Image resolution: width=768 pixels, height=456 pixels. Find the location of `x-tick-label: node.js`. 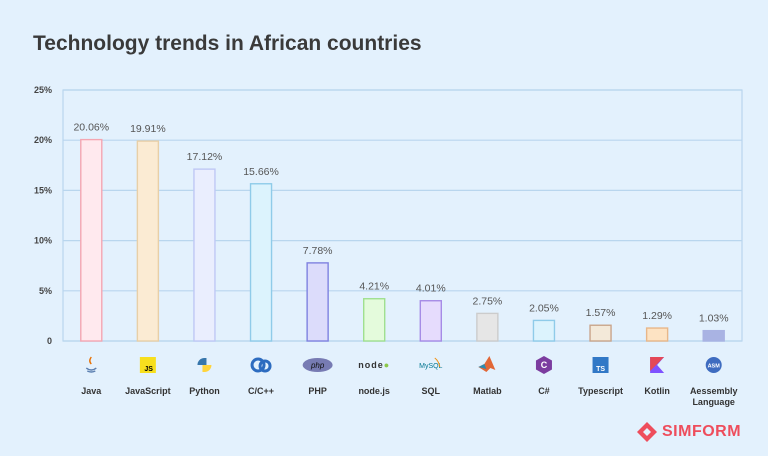

x-tick-label: node.js is located at coordinates (374, 391).